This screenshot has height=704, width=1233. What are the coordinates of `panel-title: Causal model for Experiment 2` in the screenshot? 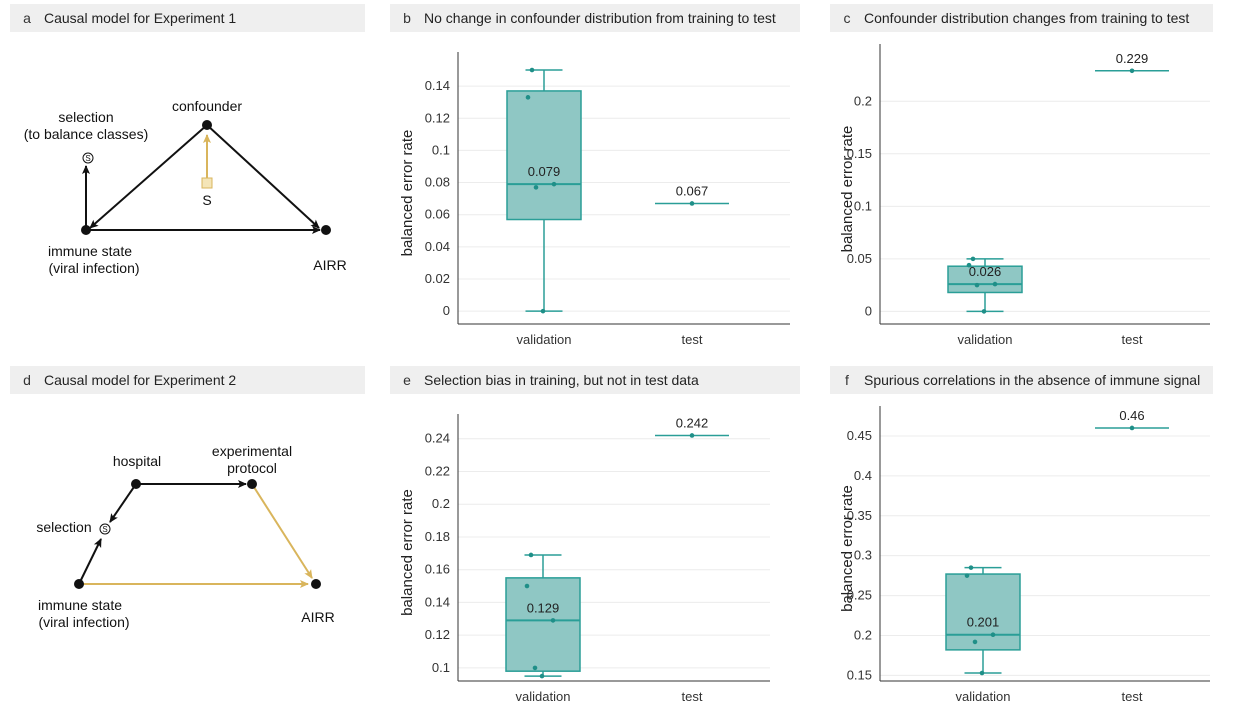 It's located at (140, 380).